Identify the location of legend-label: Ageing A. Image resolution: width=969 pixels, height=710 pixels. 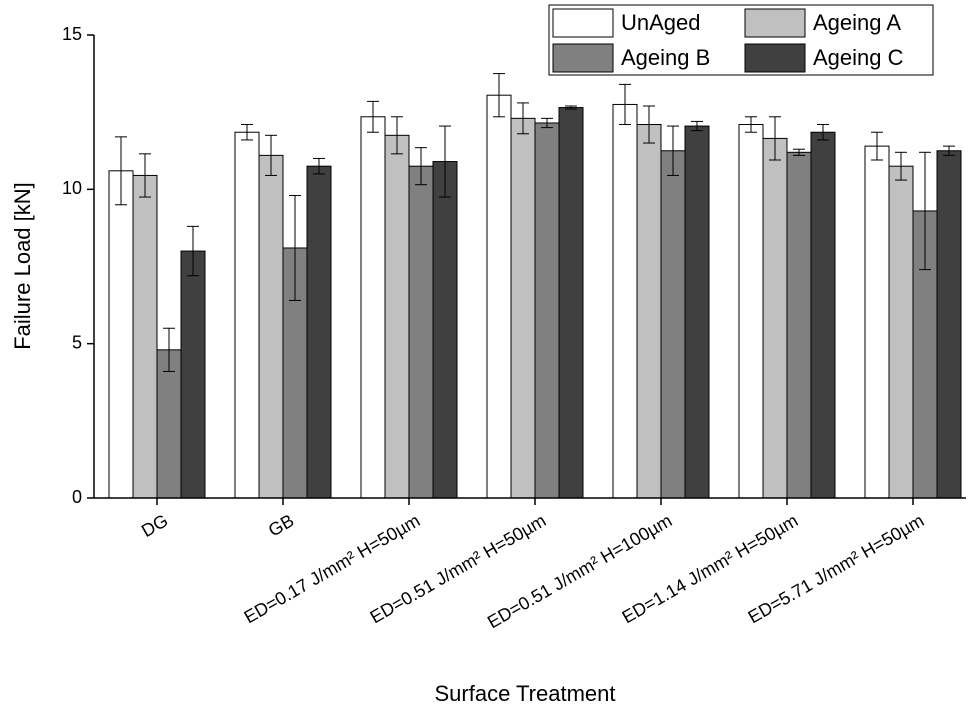
(857, 22).